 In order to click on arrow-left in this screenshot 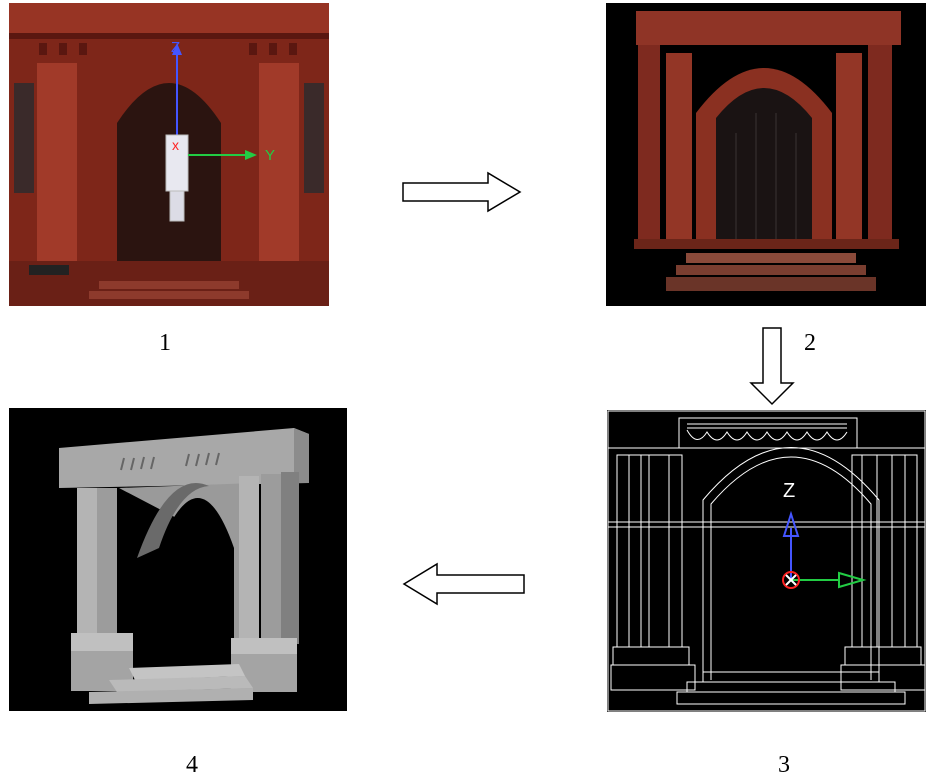, I will do `click(464, 585)`.